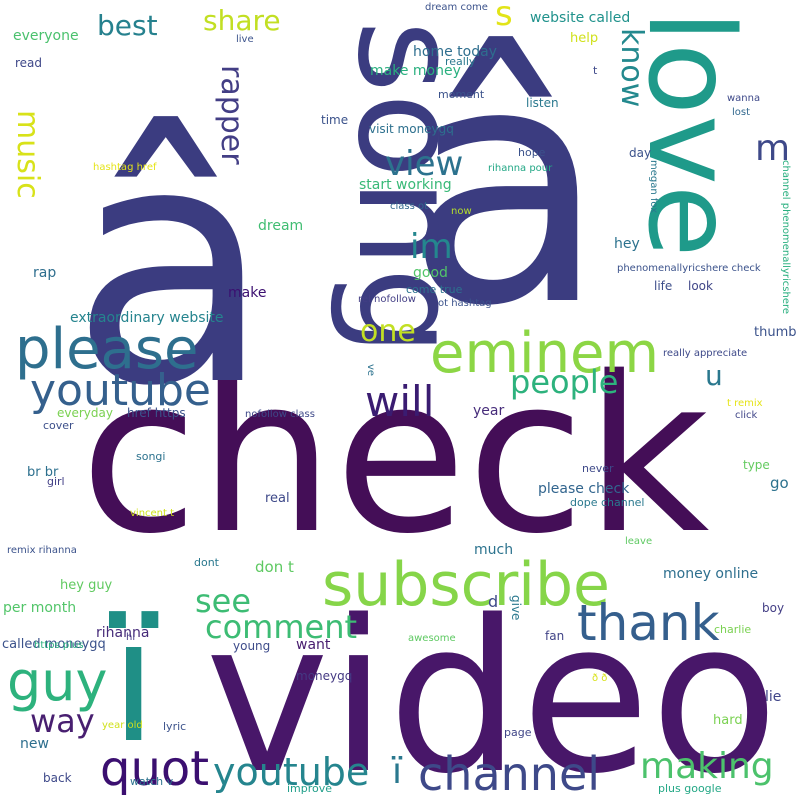 The height and width of the screenshot is (800, 800). Describe the element at coordinates (370, 370) in the screenshot. I see `word-ve: ve` at that location.